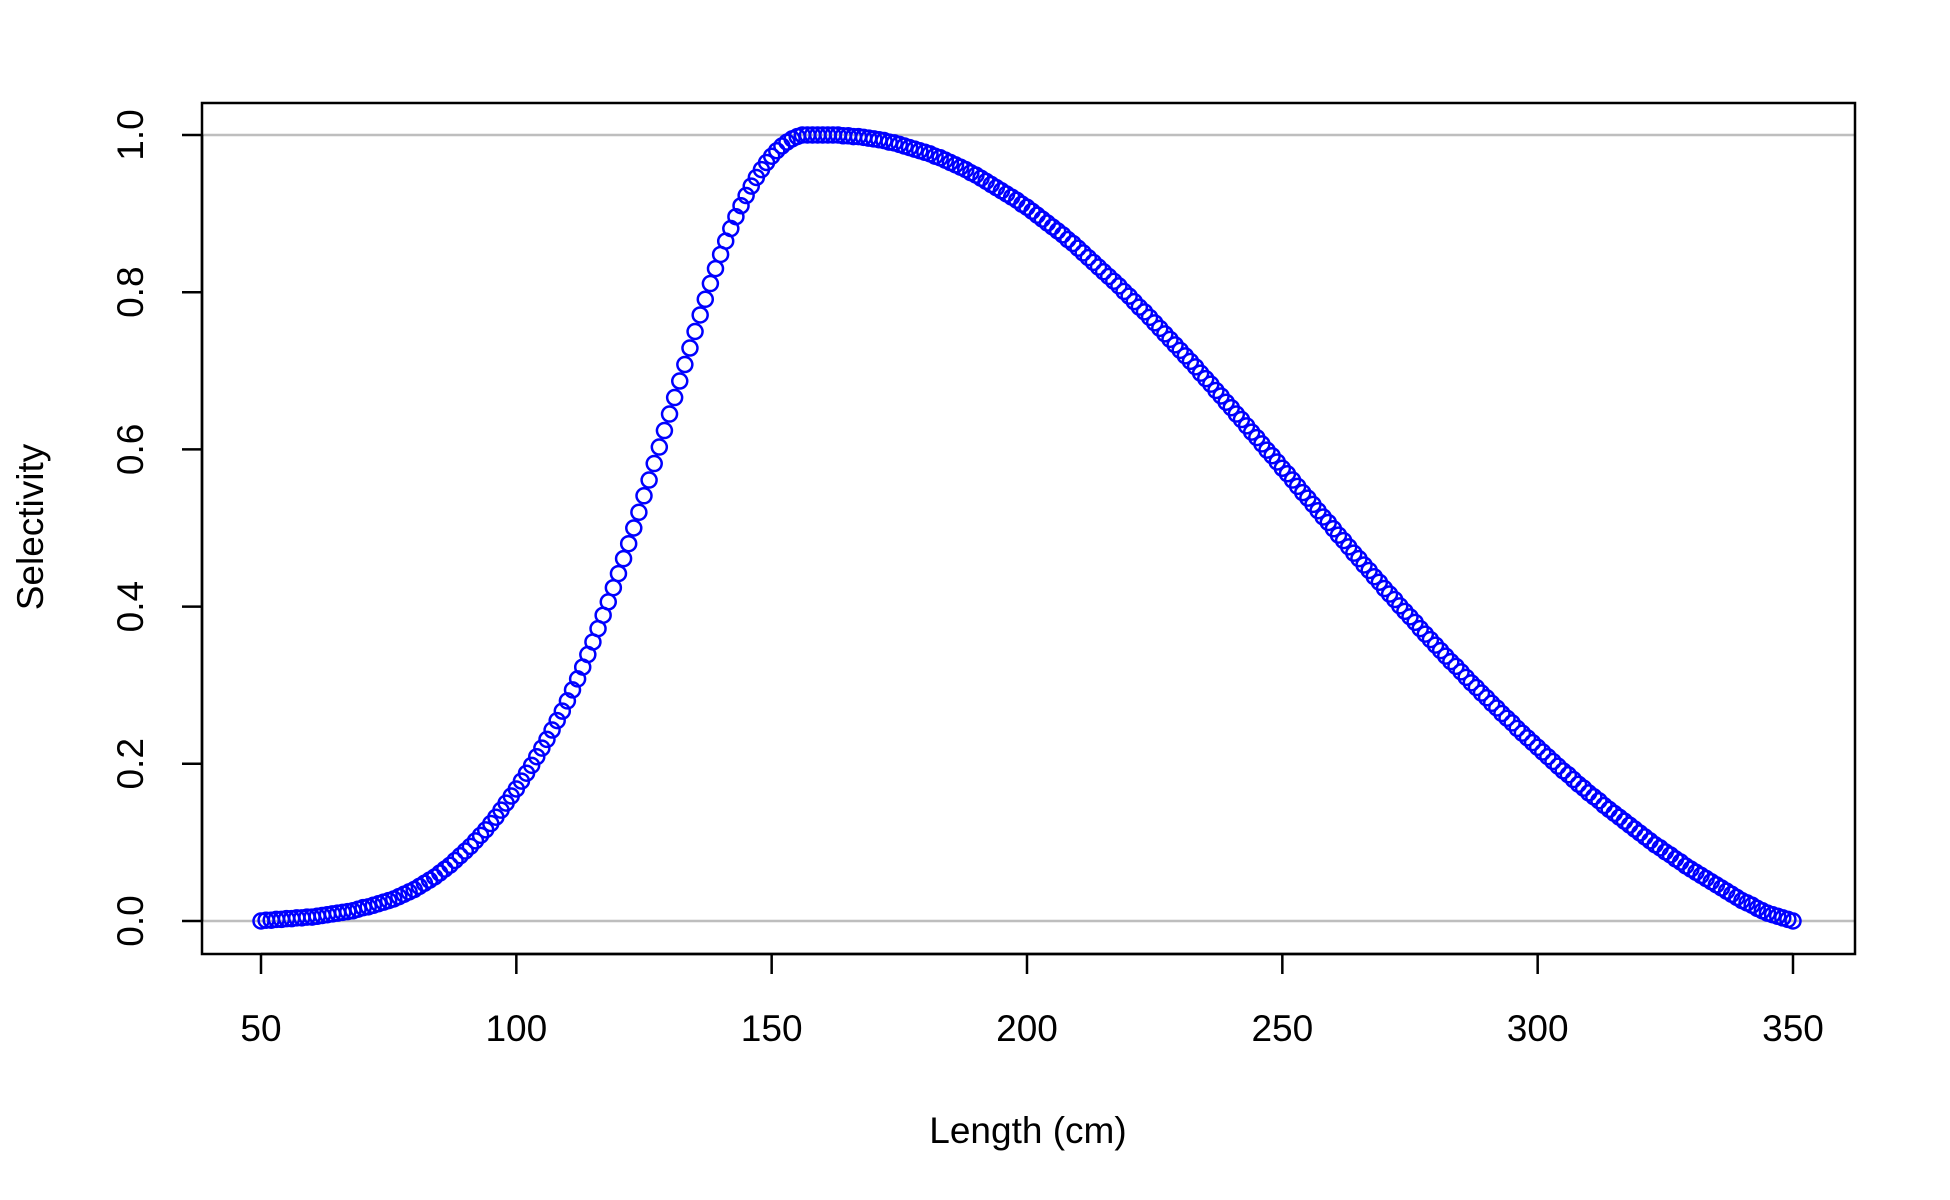  I want to click on y-axis: 0.0 0.2 0.4 0.6 0.8 1.0, so click(157, 528).